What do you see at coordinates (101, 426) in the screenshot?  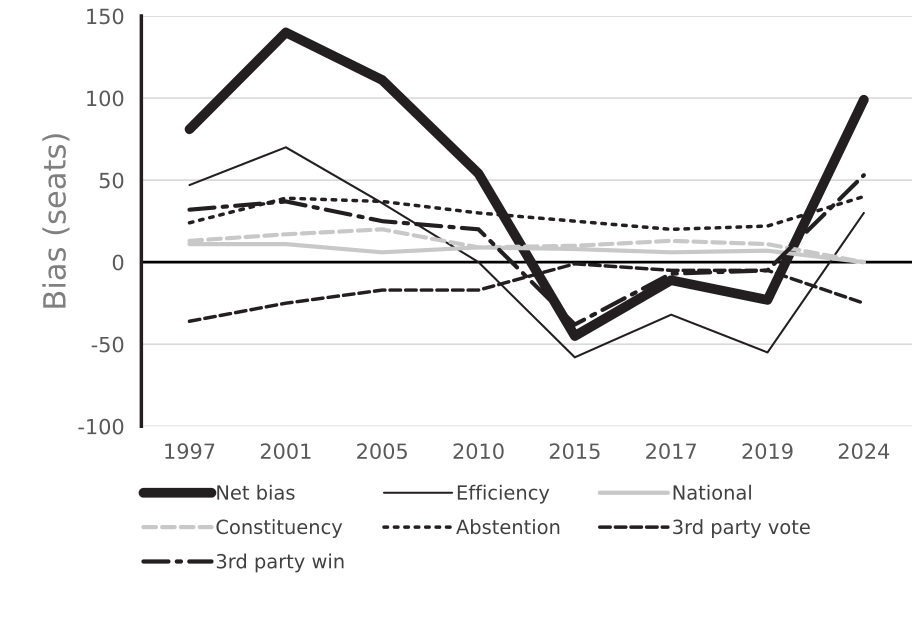 I see `y-tick-label: -100` at bounding box center [101, 426].